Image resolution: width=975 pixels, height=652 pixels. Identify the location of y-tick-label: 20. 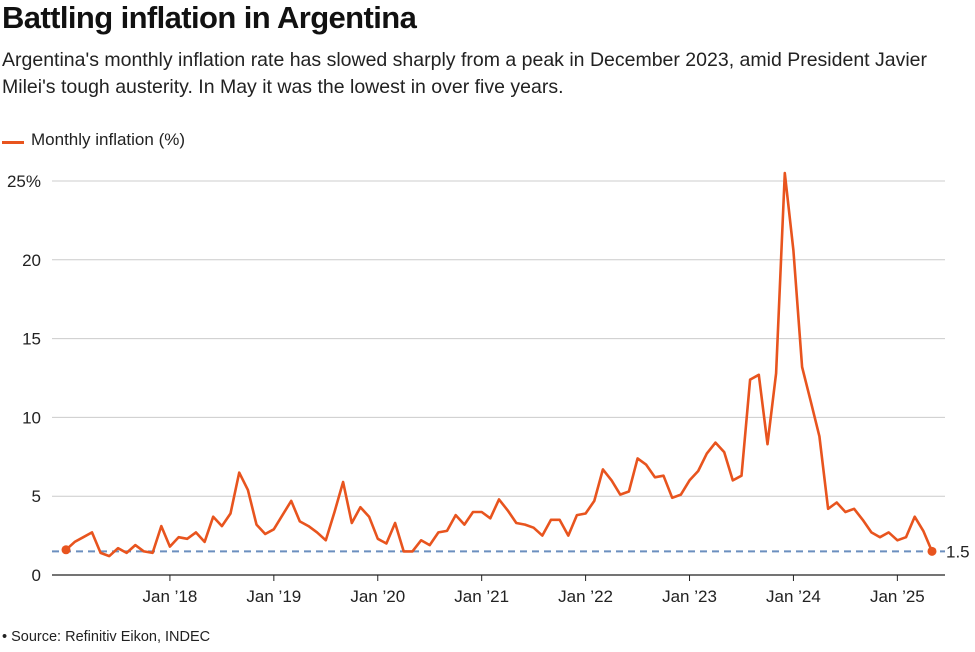
(31, 260).